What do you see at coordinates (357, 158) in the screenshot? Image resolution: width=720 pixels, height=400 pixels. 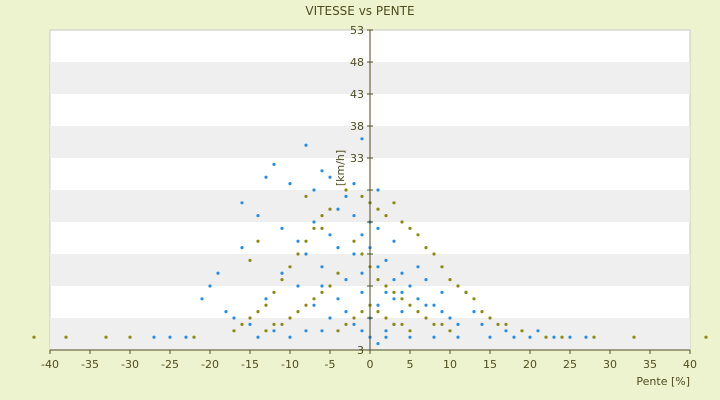 I see `y-tick-label: 33` at bounding box center [357, 158].